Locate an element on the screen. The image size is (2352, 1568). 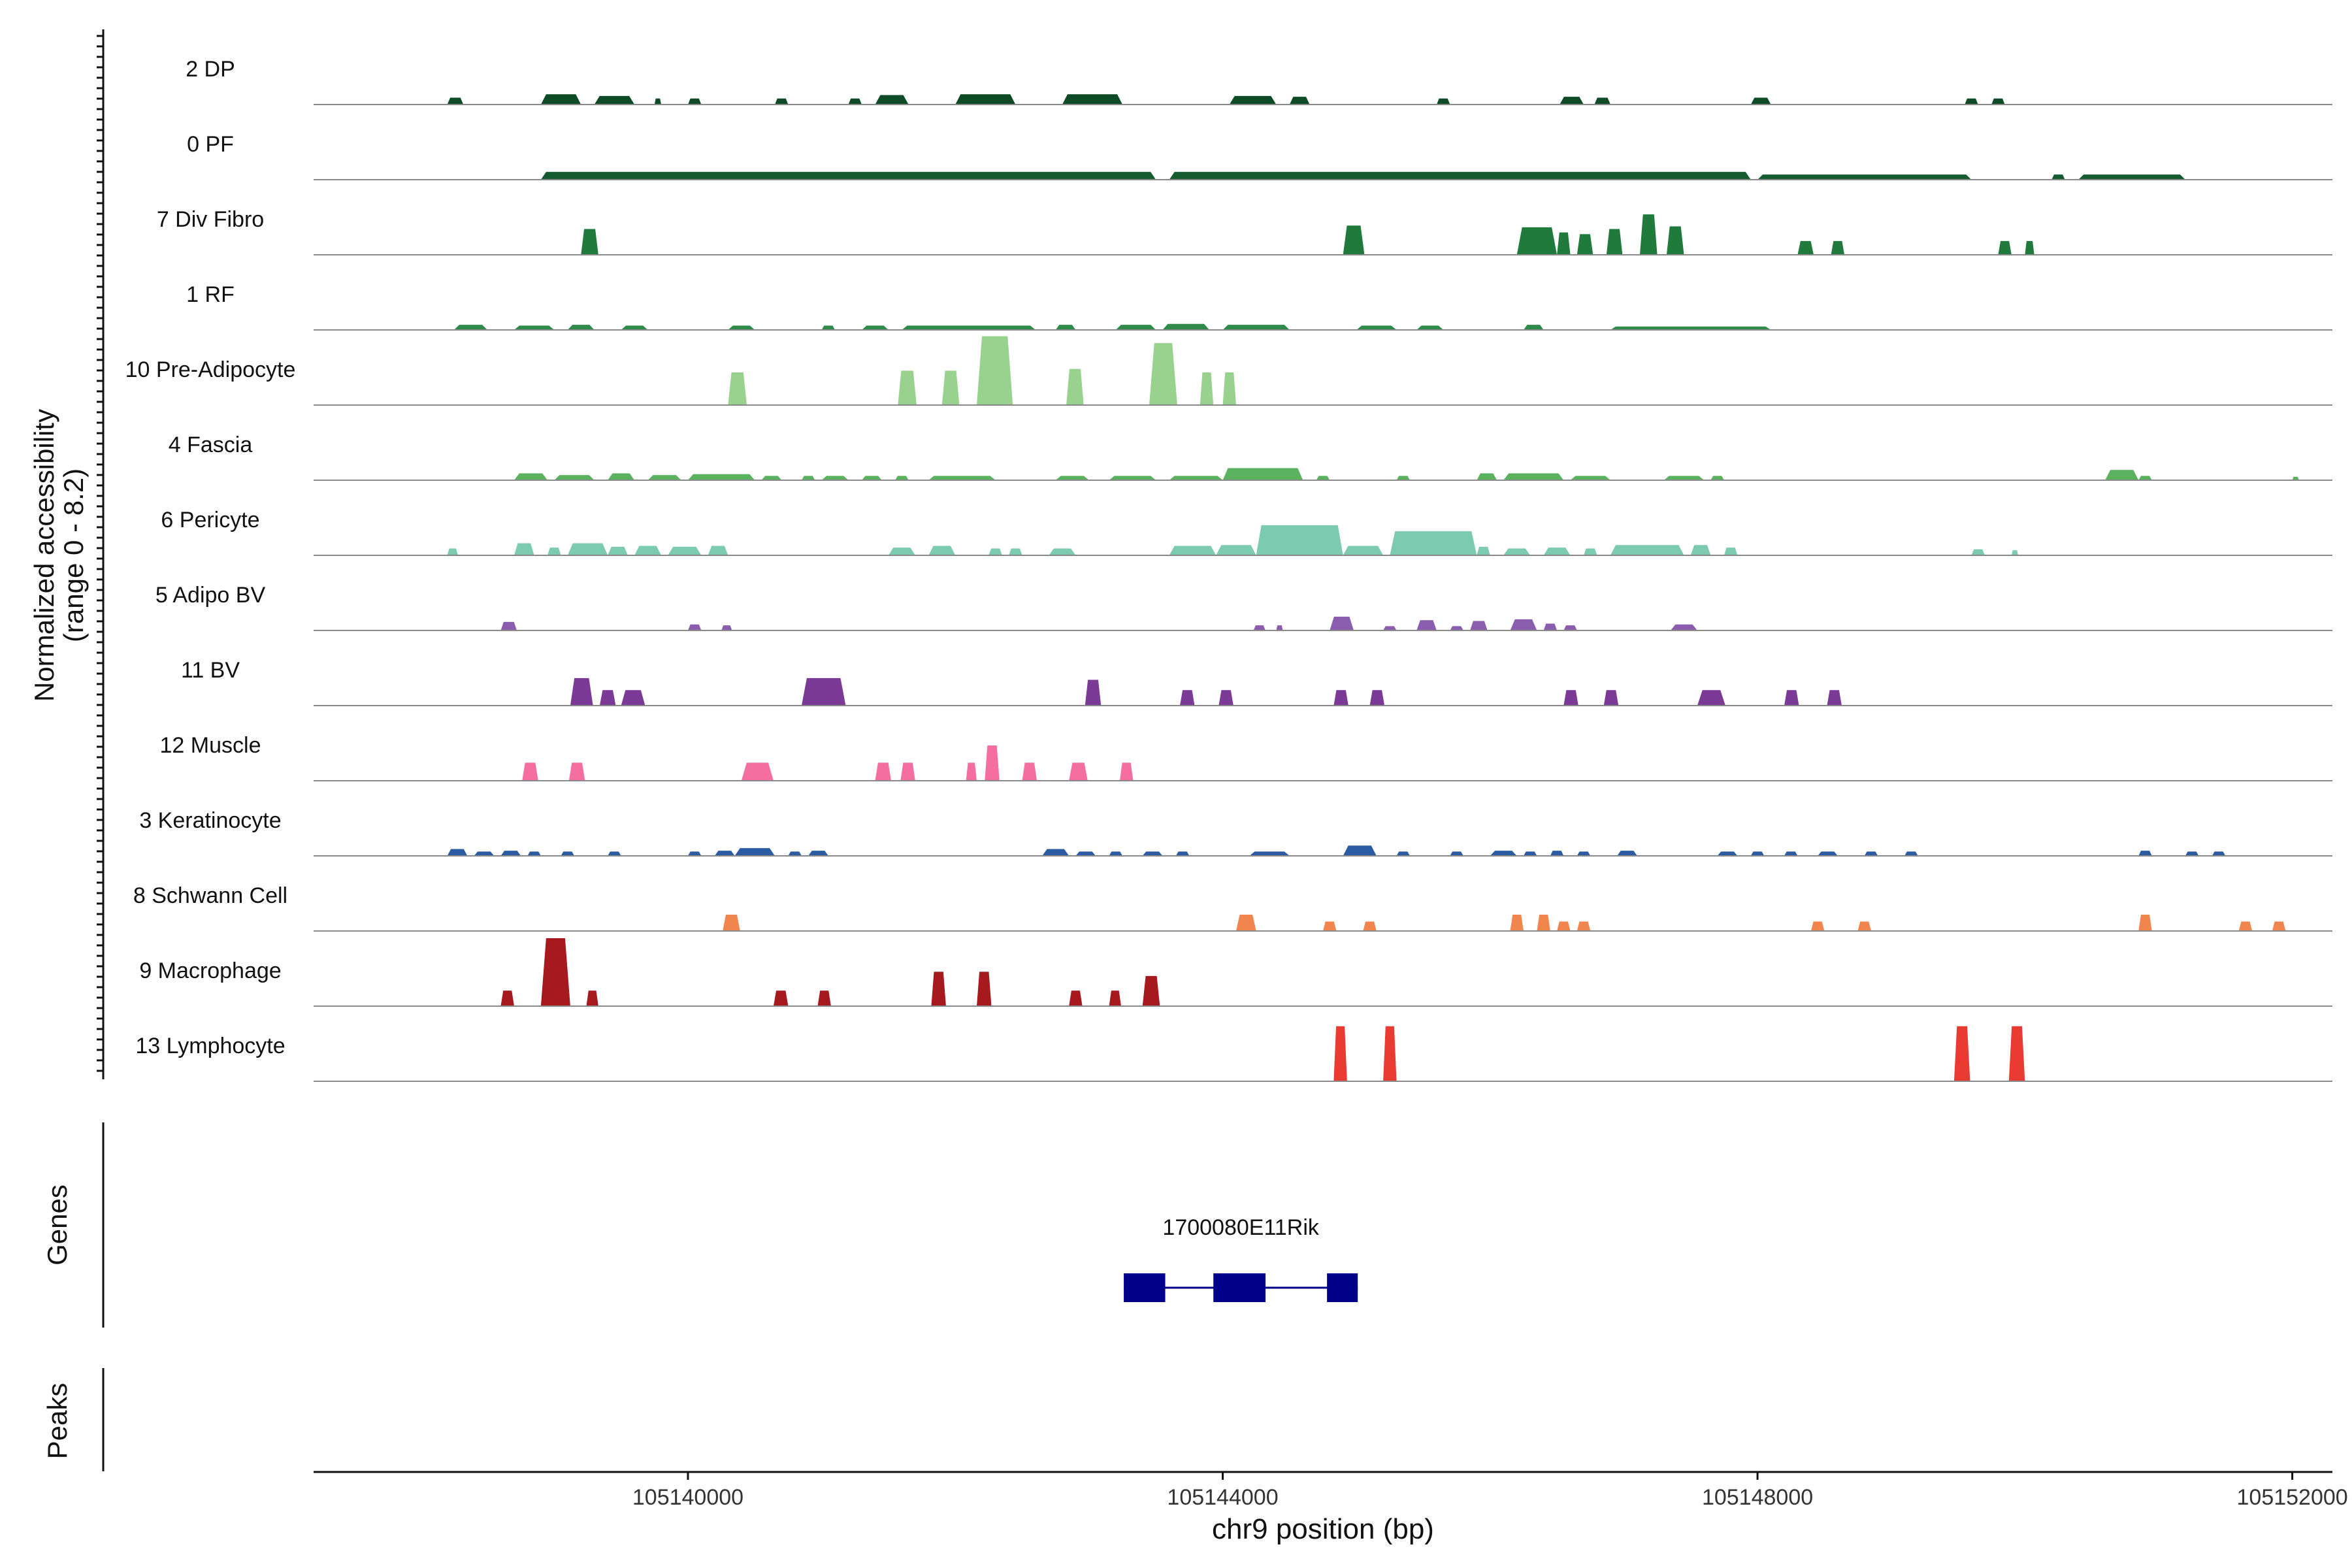
track-label: 4 Fascia is located at coordinates (211, 445).